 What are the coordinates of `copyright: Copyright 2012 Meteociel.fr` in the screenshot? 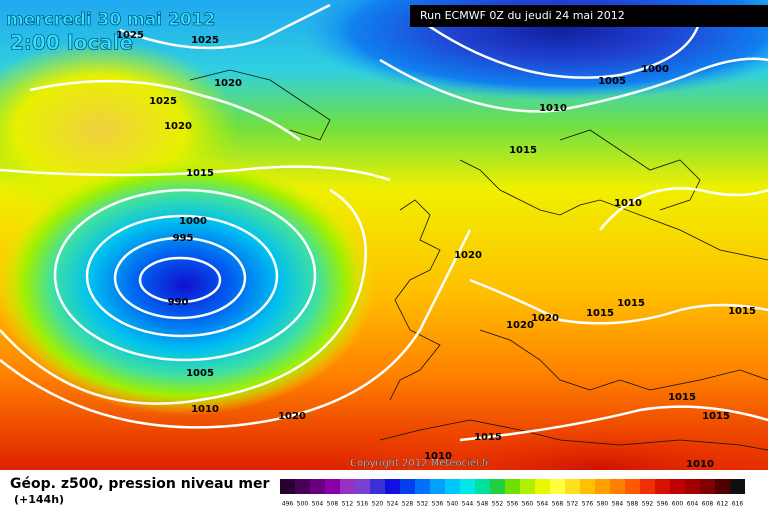 It's located at (420, 463).